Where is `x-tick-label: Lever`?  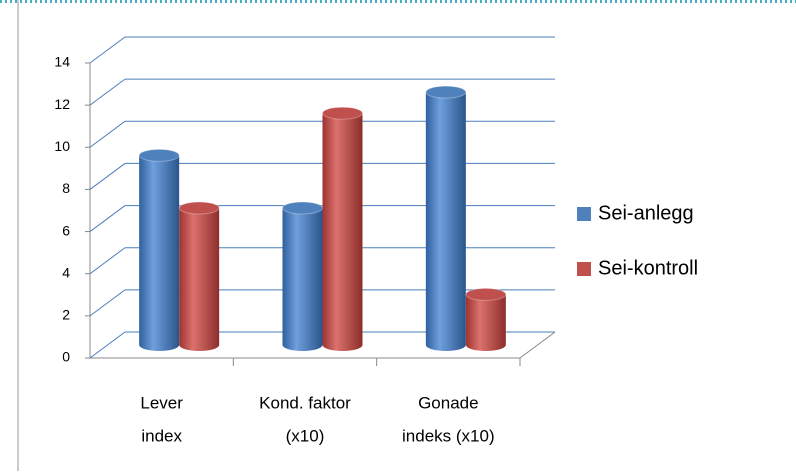
x-tick-label: Lever is located at coordinates (161, 402).